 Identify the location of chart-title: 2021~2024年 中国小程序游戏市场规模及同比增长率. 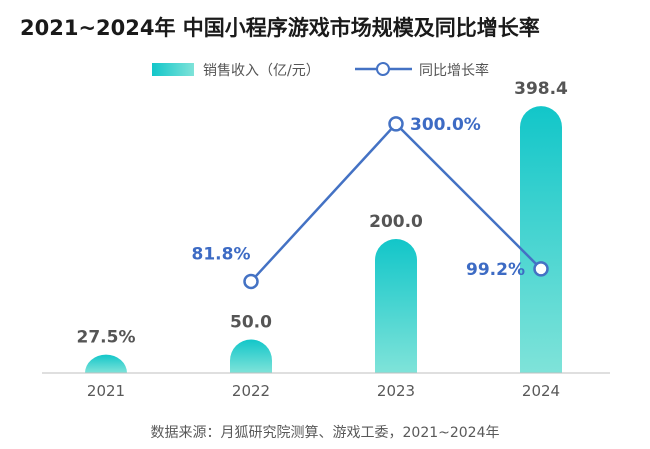
(280, 28).